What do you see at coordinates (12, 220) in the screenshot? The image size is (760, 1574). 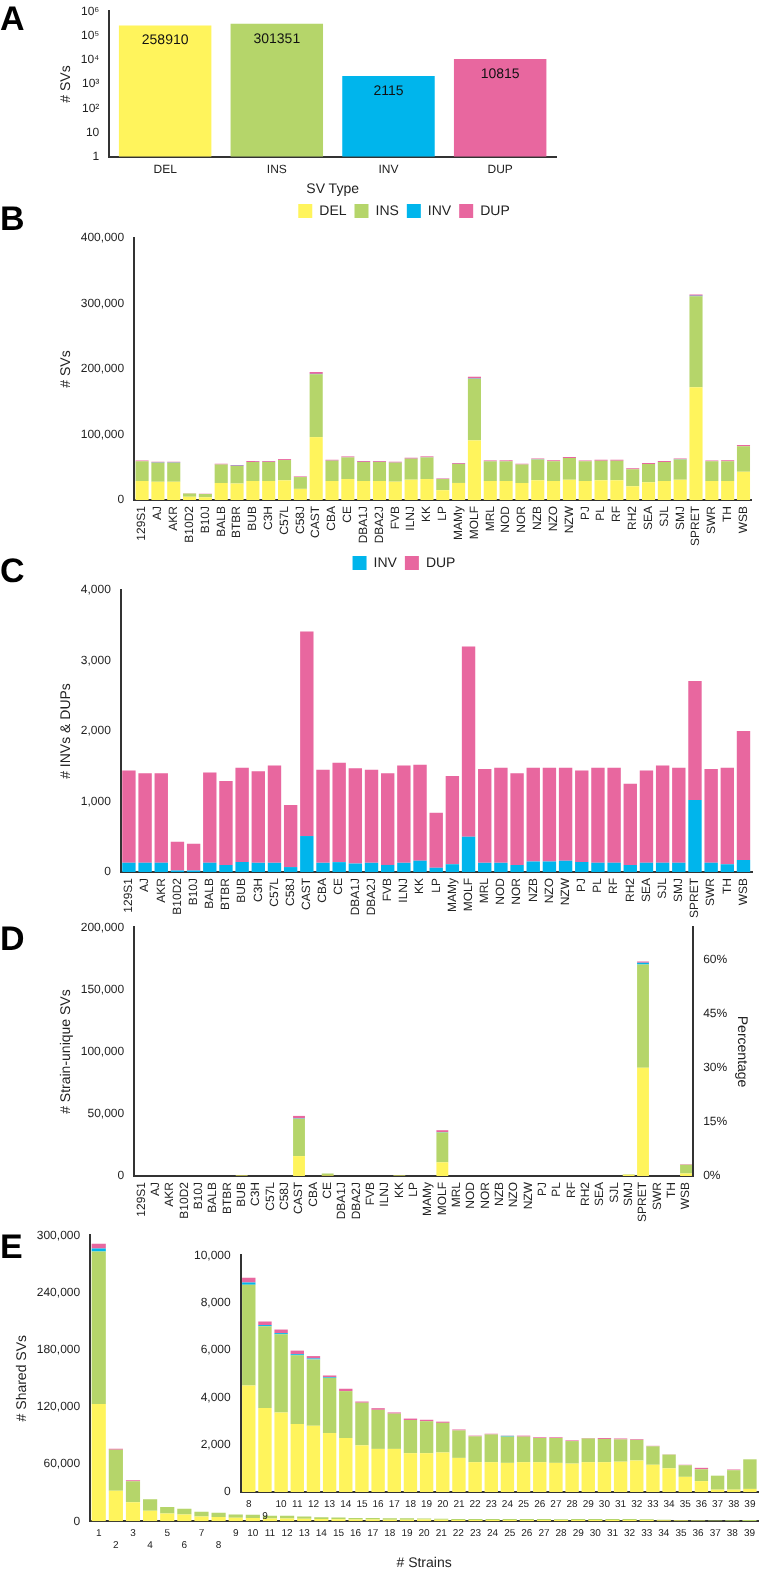 I see `chart-title: B` at bounding box center [12, 220].